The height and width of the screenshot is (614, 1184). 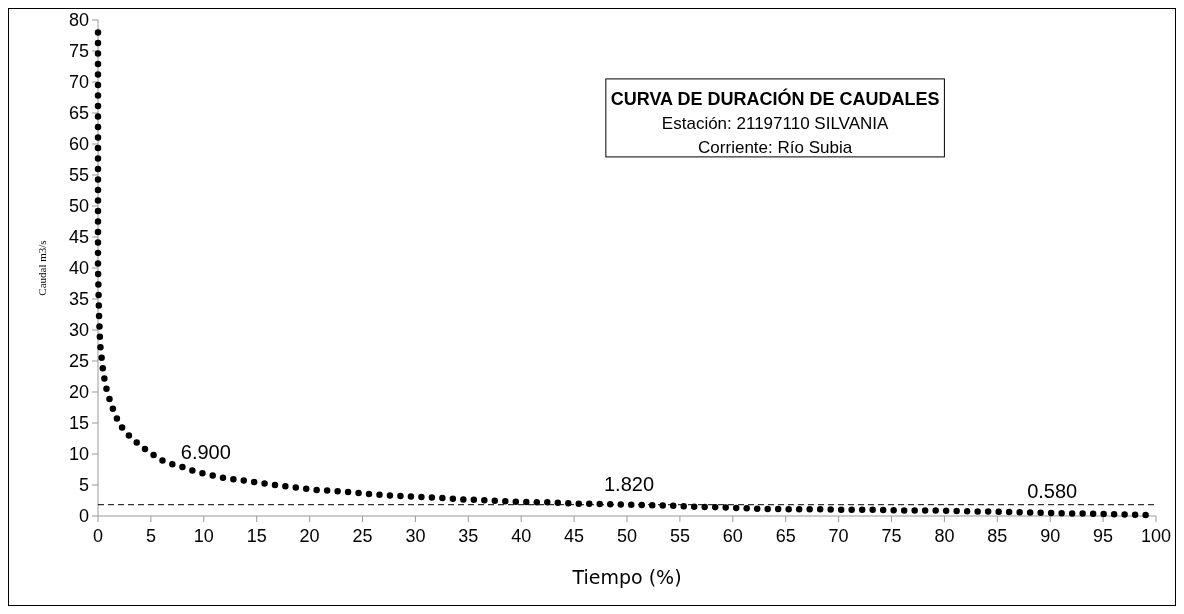 I want to click on y-tick-label: 80, so click(x=78, y=20).